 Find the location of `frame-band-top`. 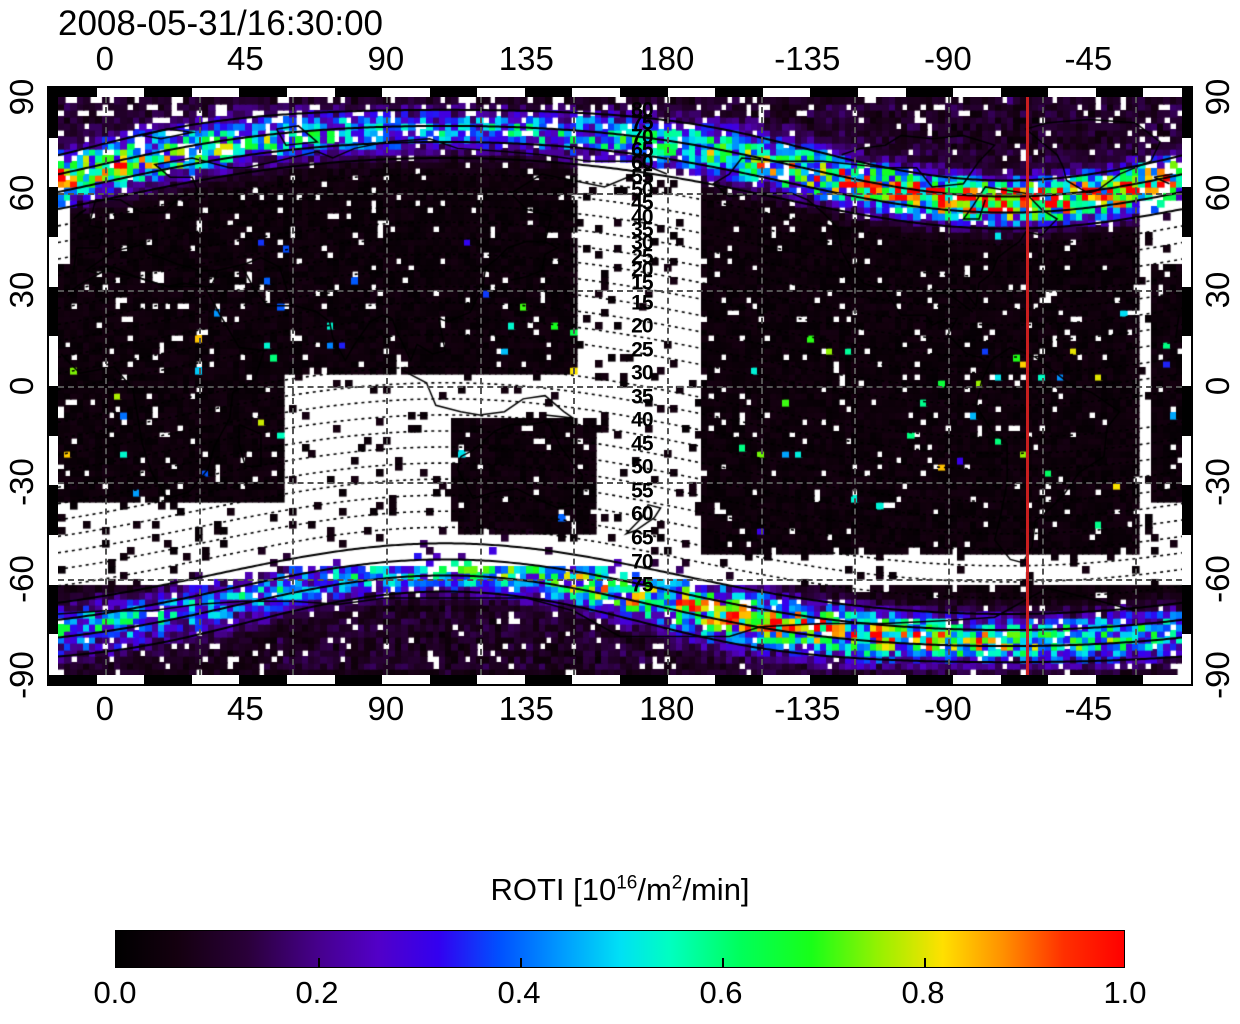

frame-band-top is located at coordinates (620, 92).